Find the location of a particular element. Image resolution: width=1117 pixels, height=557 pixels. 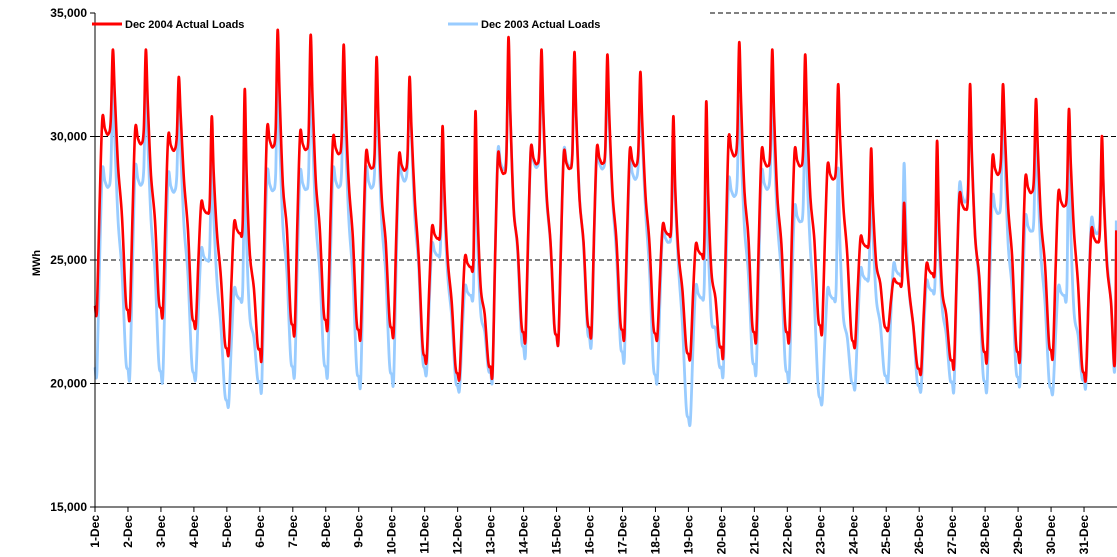

x-tick-label: 30-Dec is located at coordinates (1051, 535).